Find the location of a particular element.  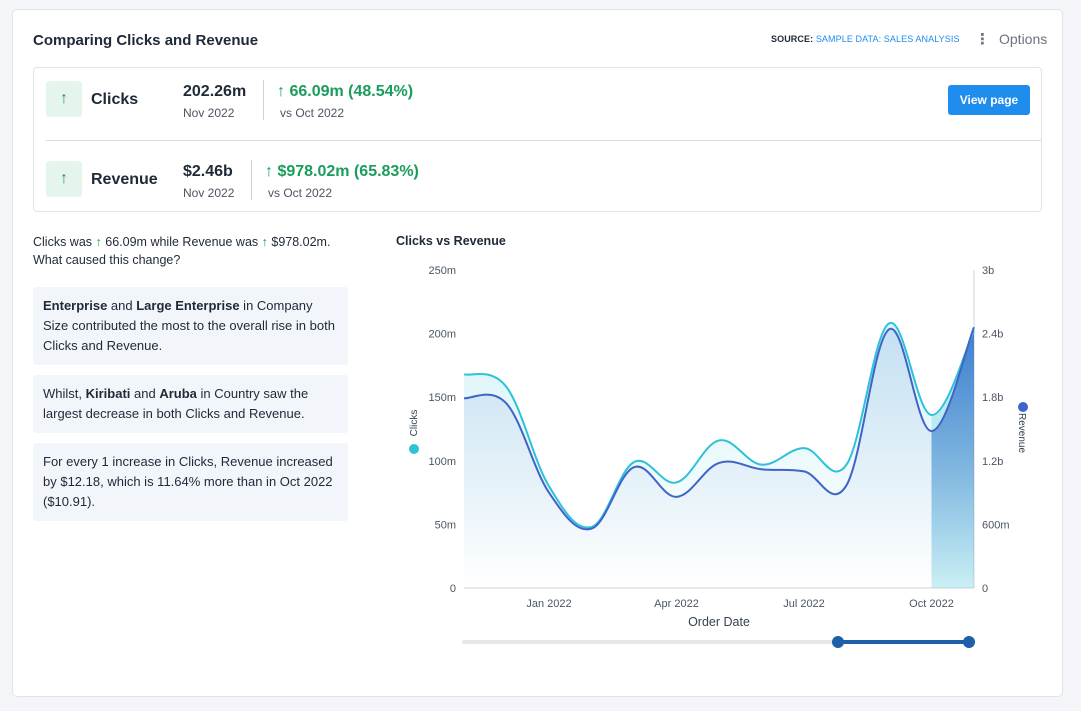

y-left-tick-label: 150m is located at coordinates (442, 398).